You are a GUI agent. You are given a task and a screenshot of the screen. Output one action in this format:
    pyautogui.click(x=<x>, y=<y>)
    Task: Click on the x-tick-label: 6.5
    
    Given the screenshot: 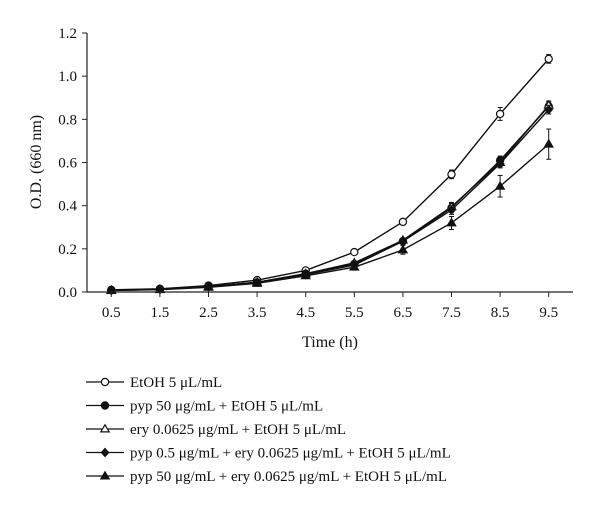 What is the action you would take?
    pyautogui.click(x=403, y=313)
    